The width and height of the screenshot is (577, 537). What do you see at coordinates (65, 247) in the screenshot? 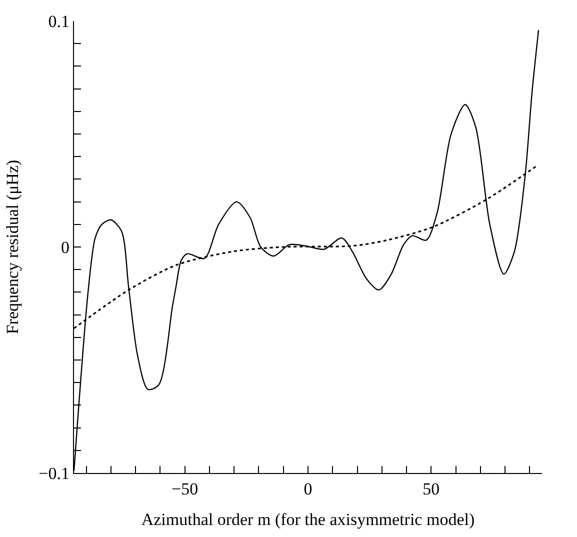
I see `y-tick-label: 0` at bounding box center [65, 247].